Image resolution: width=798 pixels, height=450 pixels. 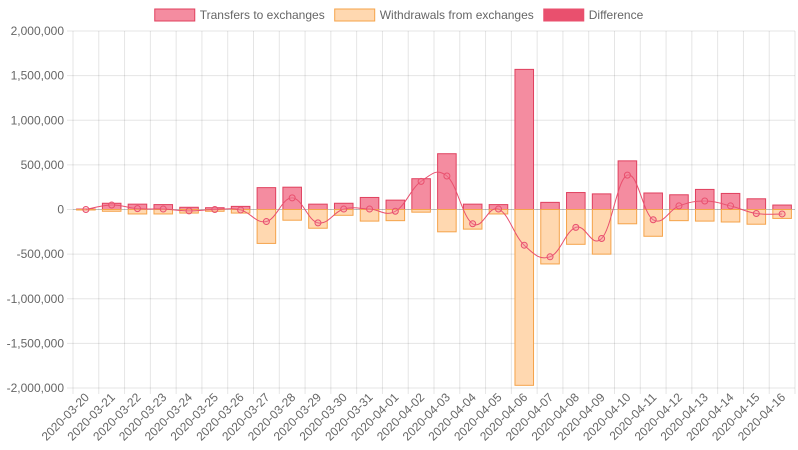 I want to click on y-tick-label: 1,500,000, so click(x=38, y=76).